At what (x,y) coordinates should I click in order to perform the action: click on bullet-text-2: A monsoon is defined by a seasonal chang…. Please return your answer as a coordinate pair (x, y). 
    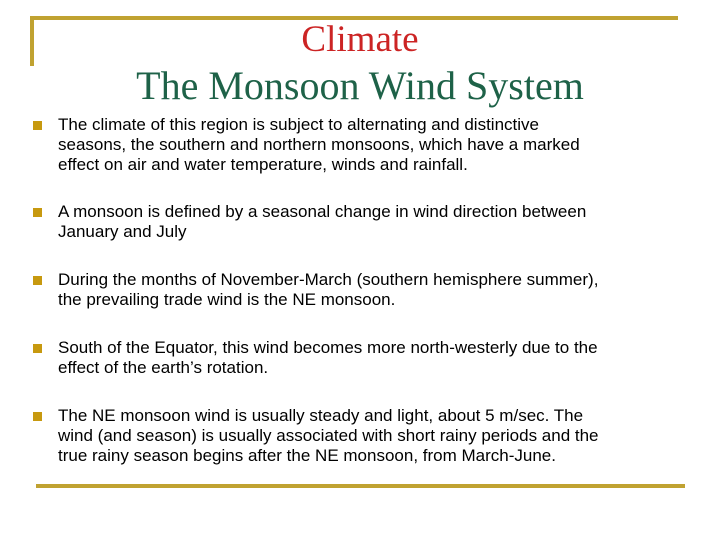
    Looking at the image, I should click on (322, 221).